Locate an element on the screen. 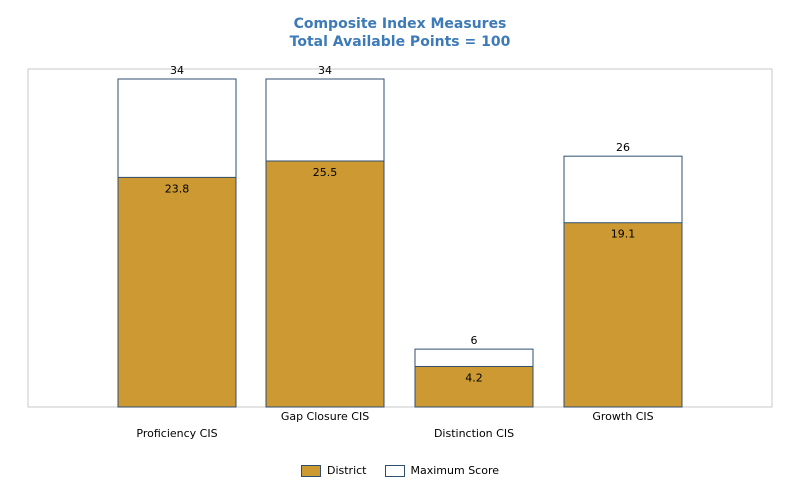  category-label-proficiency-cis: Proficiency CIS is located at coordinates (176, 433).